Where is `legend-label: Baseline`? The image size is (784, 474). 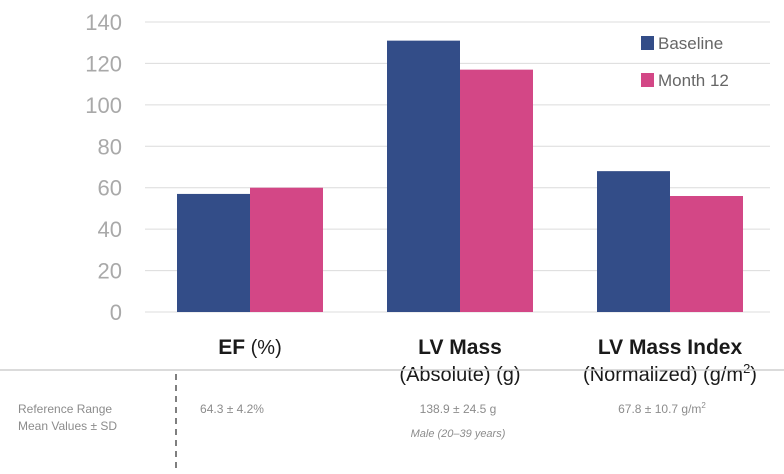
legend-label: Baseline is located at coordinates (690, 43).